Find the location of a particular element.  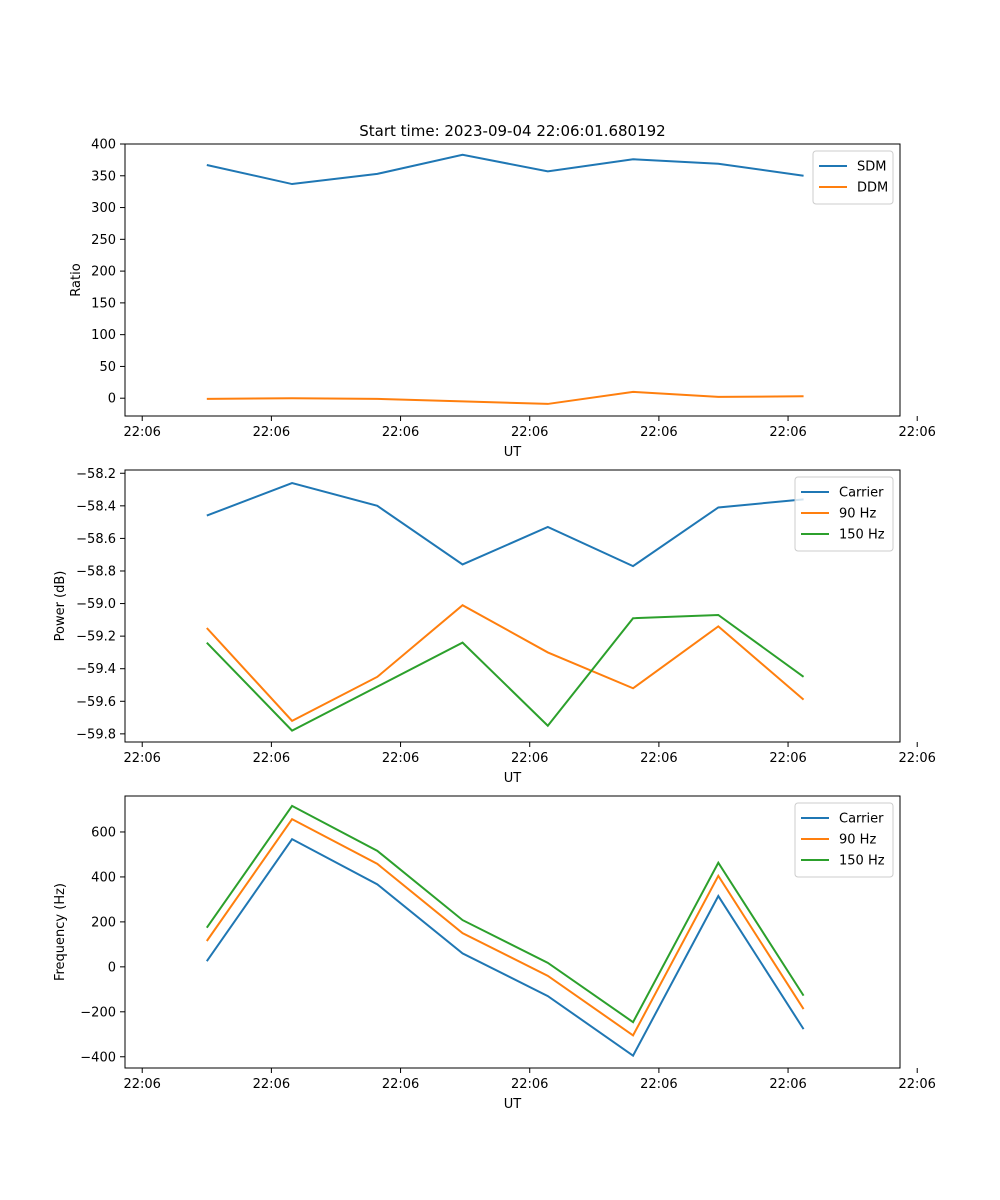

legend-label: SDM is located at coordinates (871, 167).